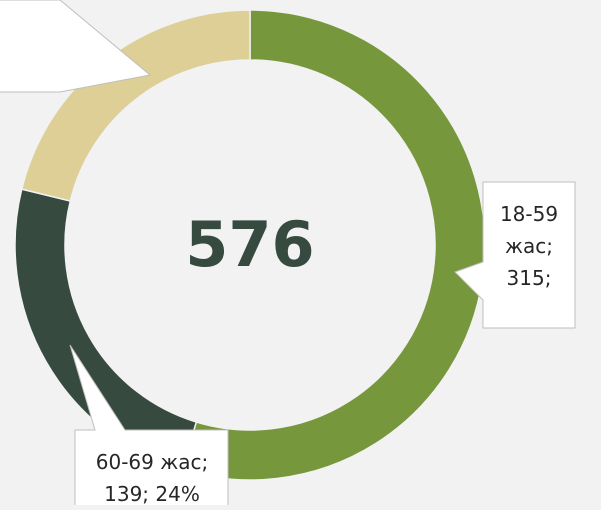 The width and height of the screenshot is (601, 510). I want to click on total-label: 576, so click(250, 244).